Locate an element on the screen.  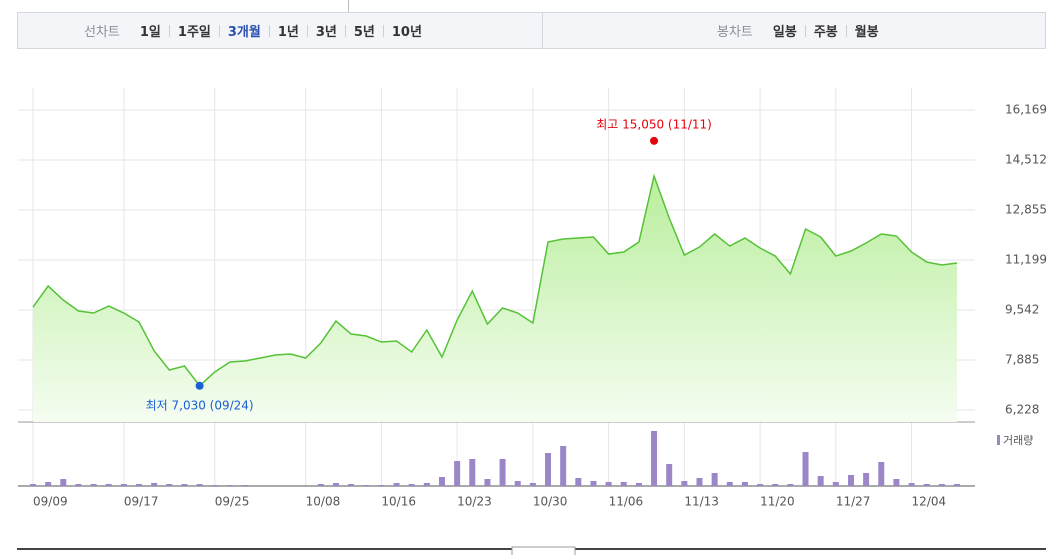
high-label: 최고 15,050 (11/11) is located at coordinates (654, 124).